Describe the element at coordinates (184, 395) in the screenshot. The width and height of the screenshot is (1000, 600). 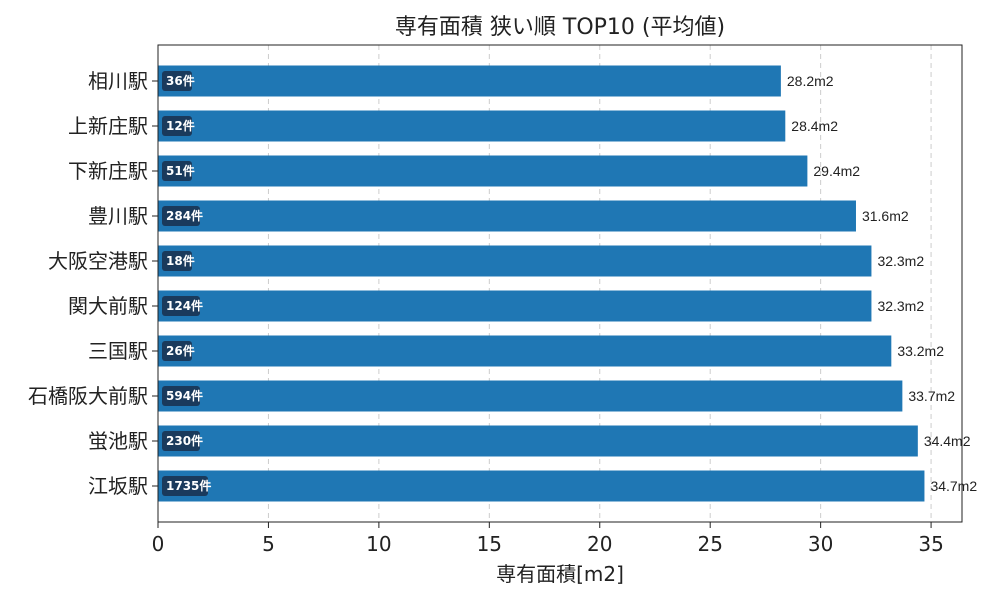
I see `count-label: 594件` at that location.